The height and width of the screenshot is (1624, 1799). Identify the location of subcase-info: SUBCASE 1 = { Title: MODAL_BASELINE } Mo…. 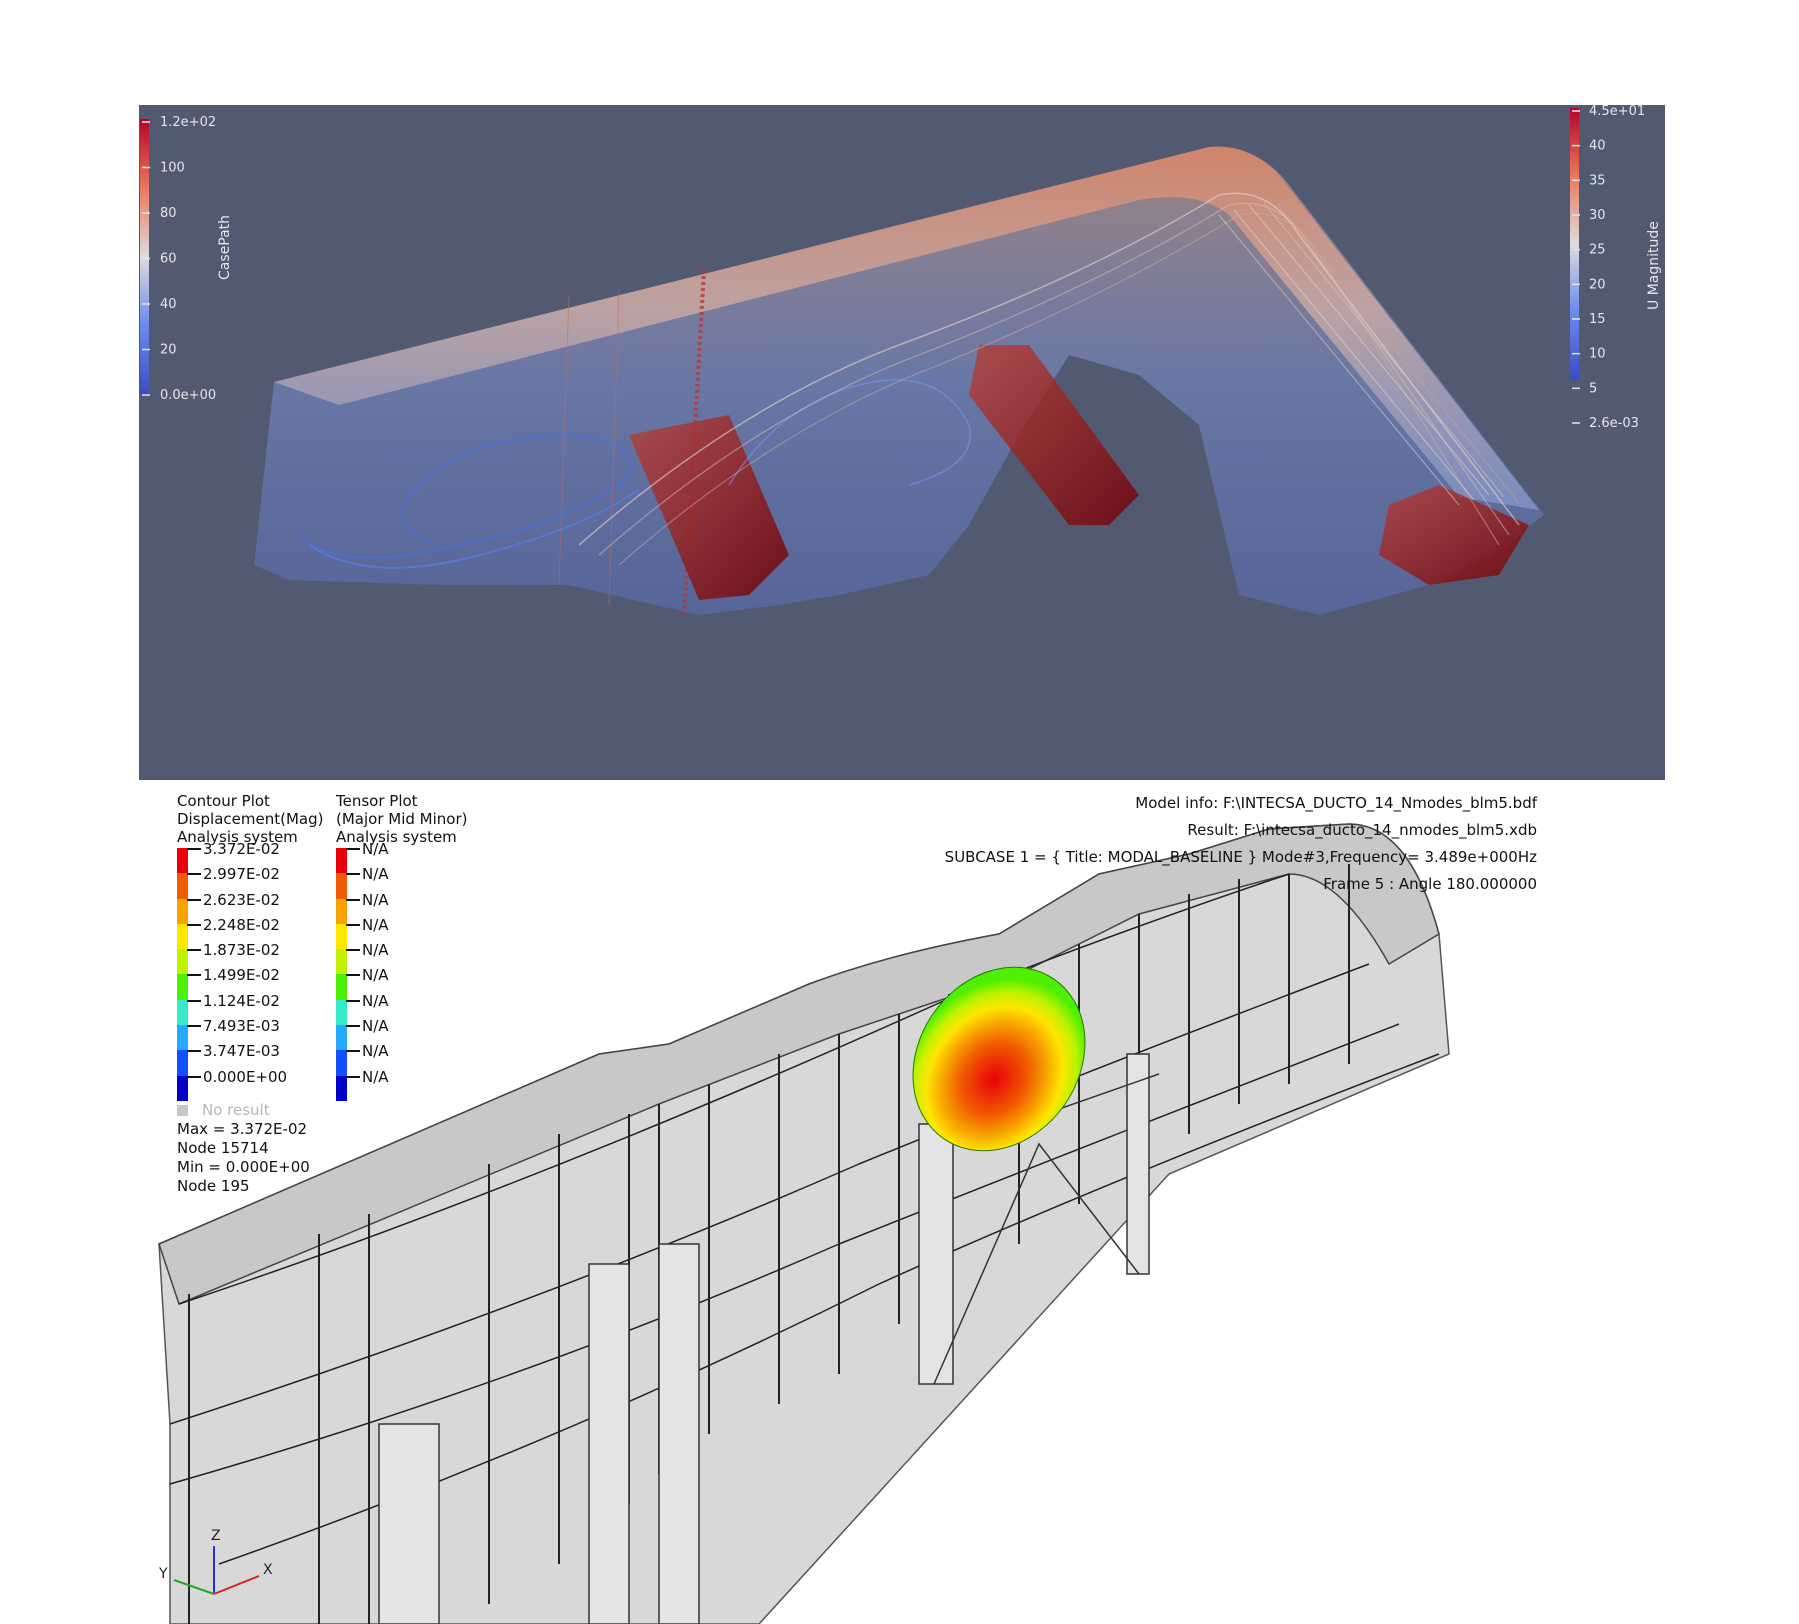
(1240, 857).